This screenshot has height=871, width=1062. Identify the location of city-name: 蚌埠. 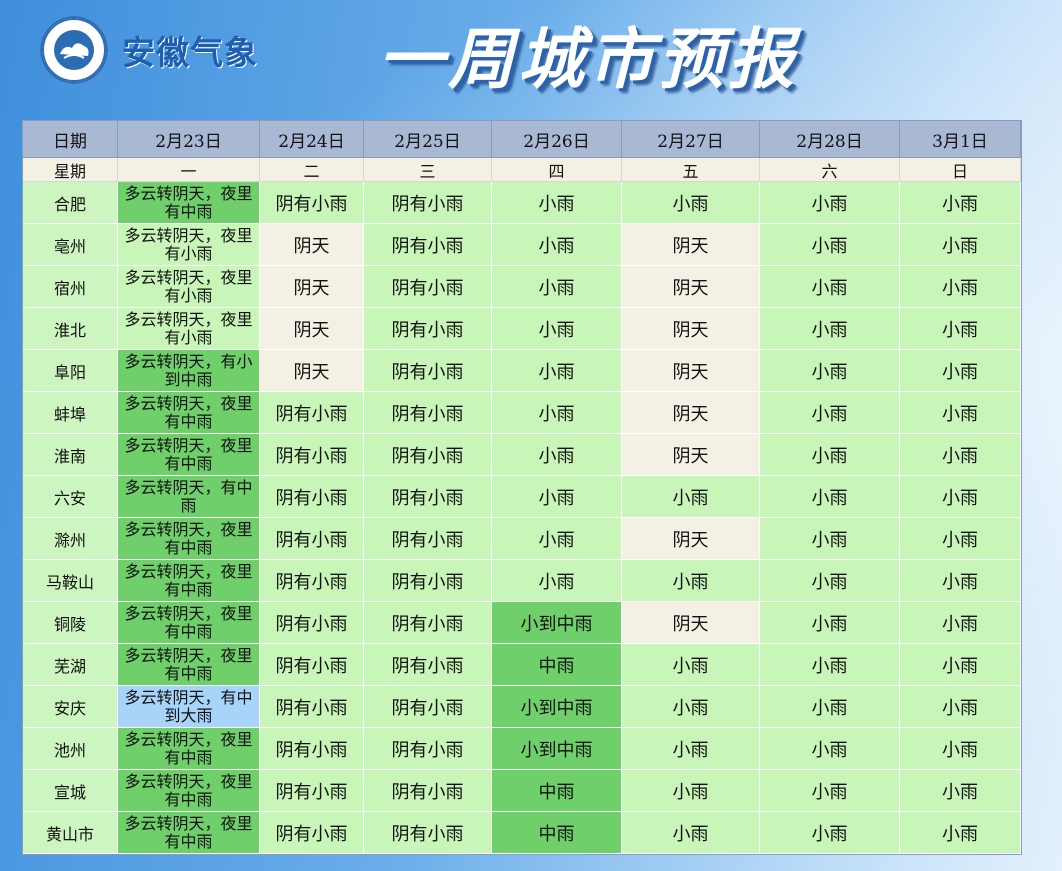
(70, 413).